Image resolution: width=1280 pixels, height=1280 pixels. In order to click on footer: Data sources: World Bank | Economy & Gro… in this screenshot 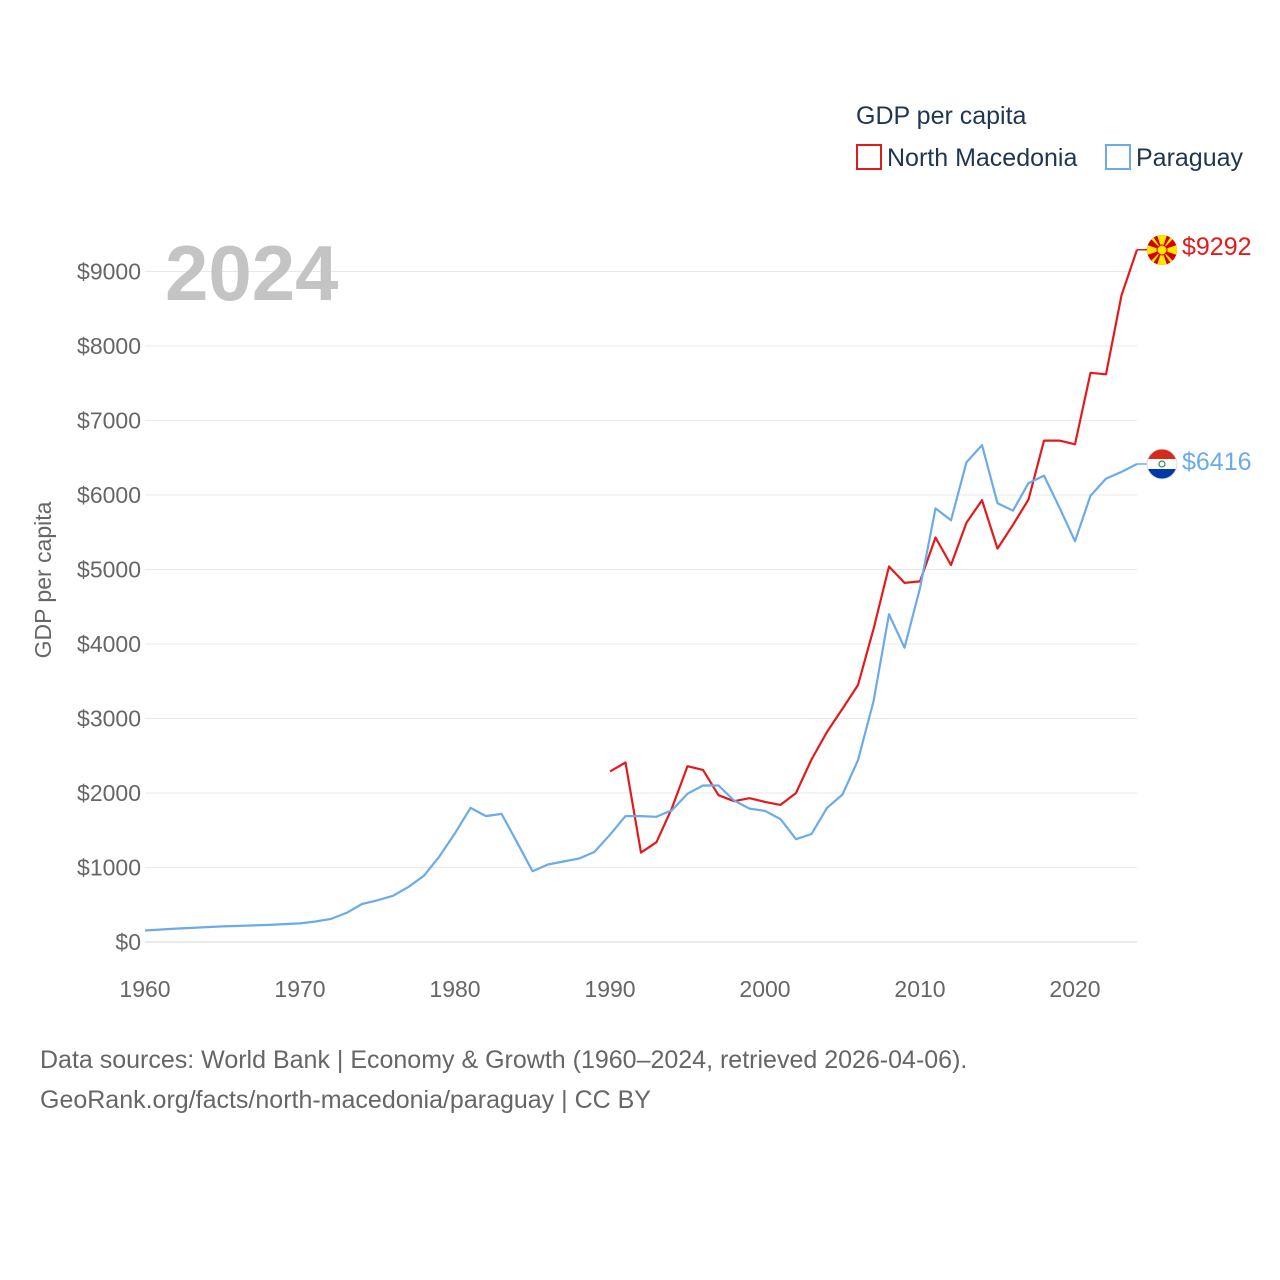, I will do `click(640, 1080)`.